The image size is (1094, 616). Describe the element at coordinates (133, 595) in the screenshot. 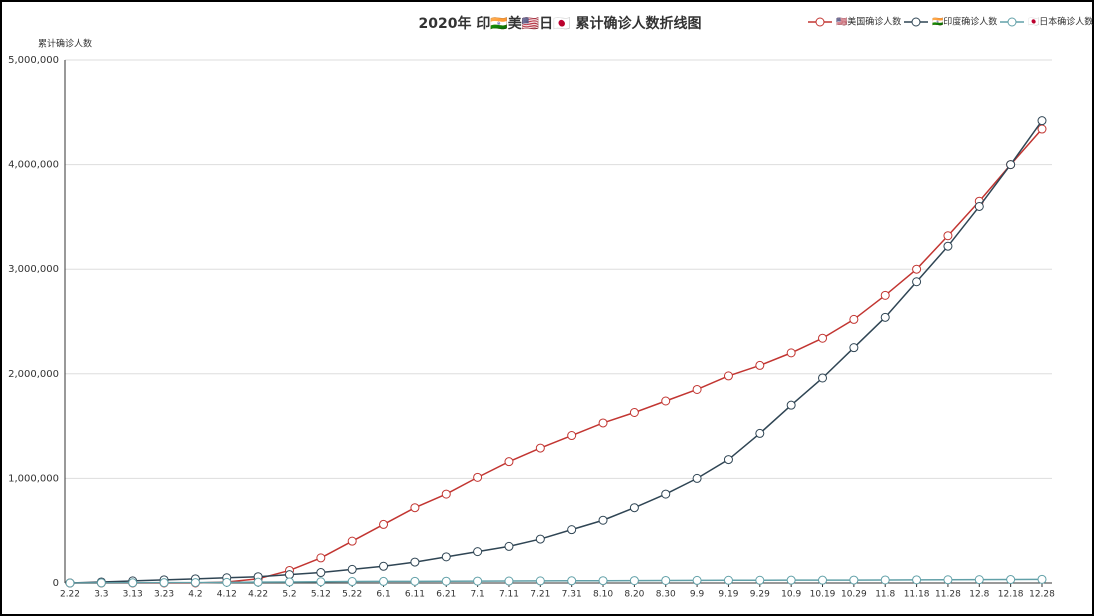

I see `x-tick-label: 3.13` at that location.